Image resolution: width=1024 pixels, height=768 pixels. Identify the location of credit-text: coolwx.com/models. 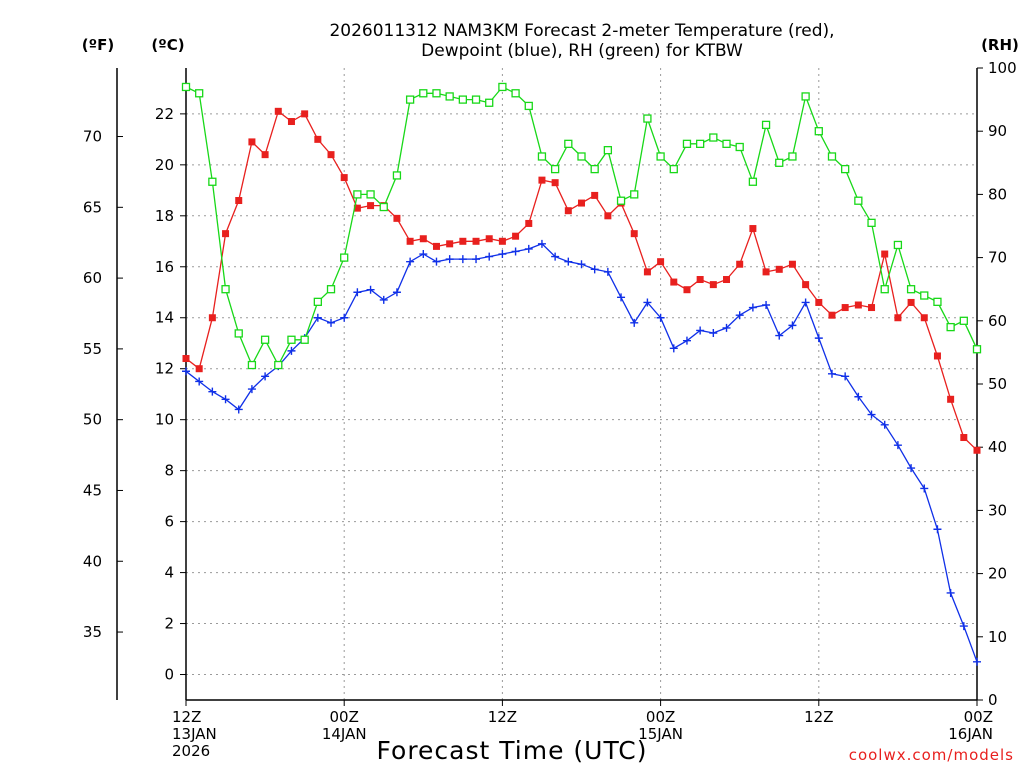
(931, 755).